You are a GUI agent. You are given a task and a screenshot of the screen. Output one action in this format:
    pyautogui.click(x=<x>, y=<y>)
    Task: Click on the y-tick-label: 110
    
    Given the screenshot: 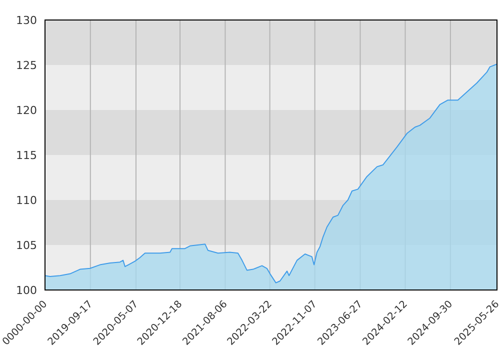 What is the action you would take?
    pyautogui.click(x=26, y=200)
    